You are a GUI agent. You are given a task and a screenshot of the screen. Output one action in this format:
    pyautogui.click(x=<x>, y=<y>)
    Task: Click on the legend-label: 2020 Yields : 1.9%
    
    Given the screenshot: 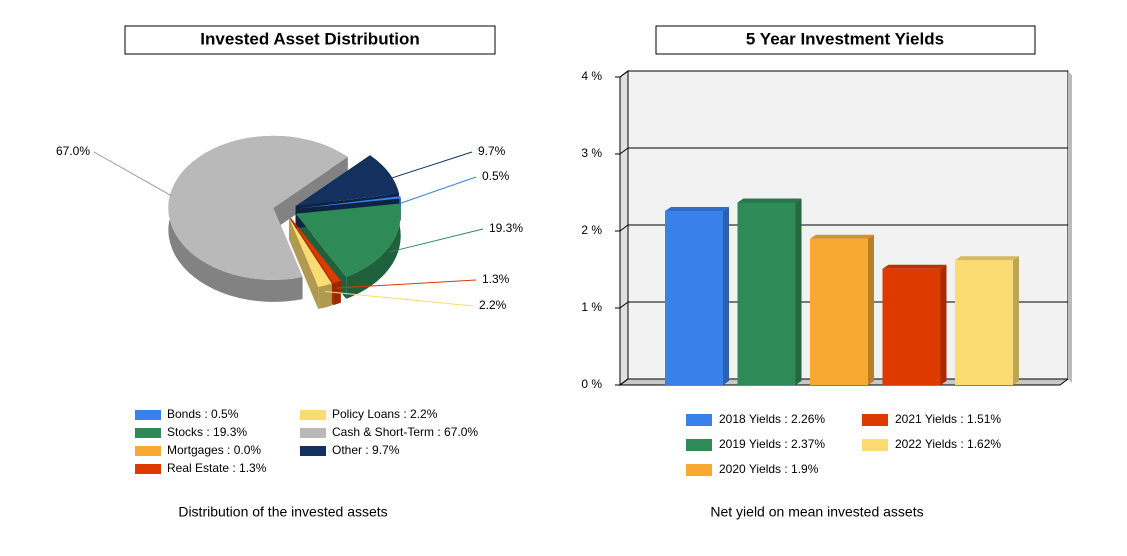 What is the action you would take?
    pyautogui.click(x=769, y=469)
    